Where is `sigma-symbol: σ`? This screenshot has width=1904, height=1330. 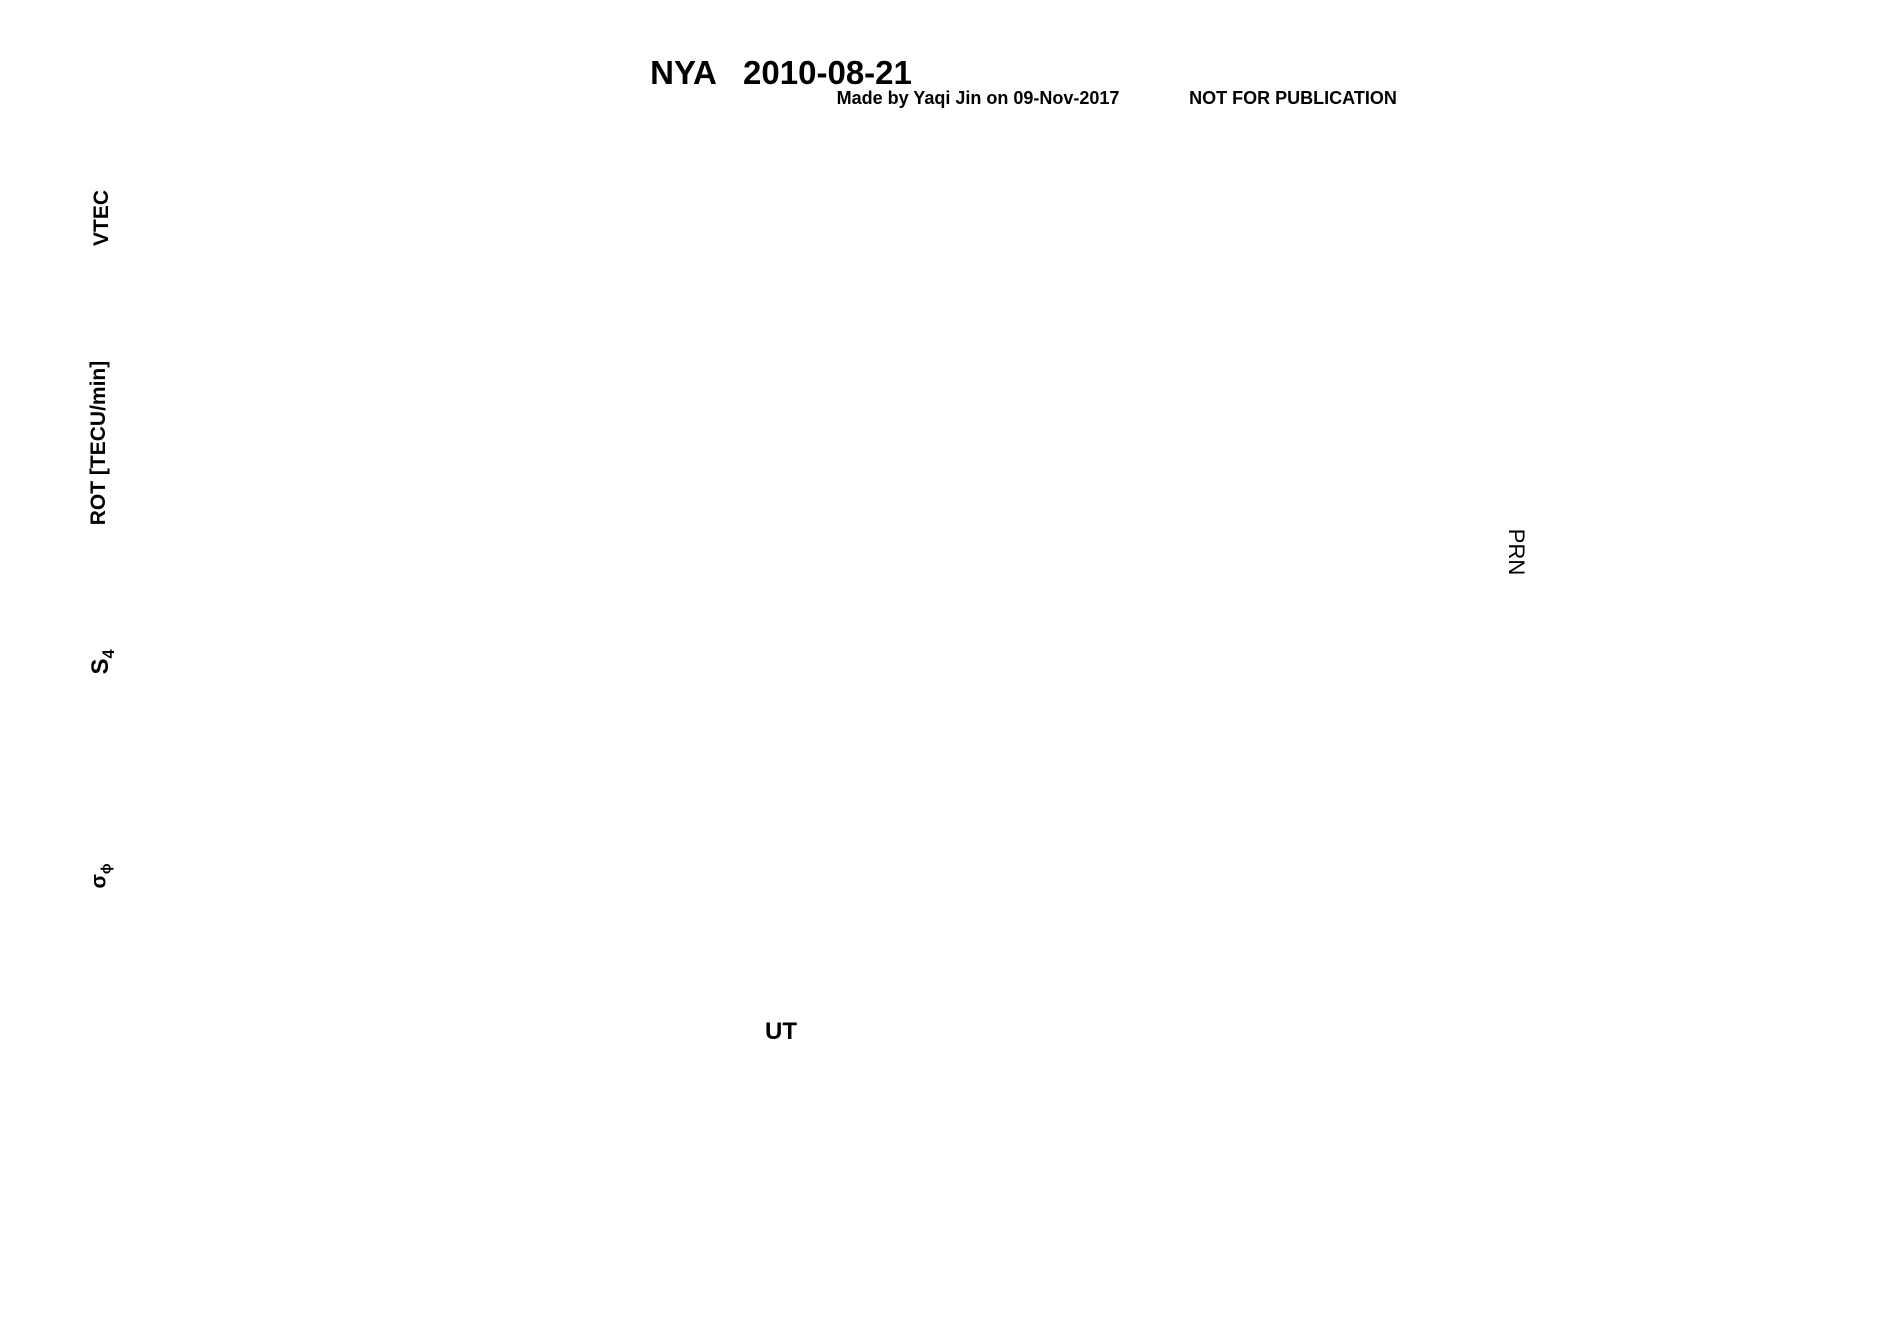
sigma-symbol: σ is located at coordinates (99, 881).